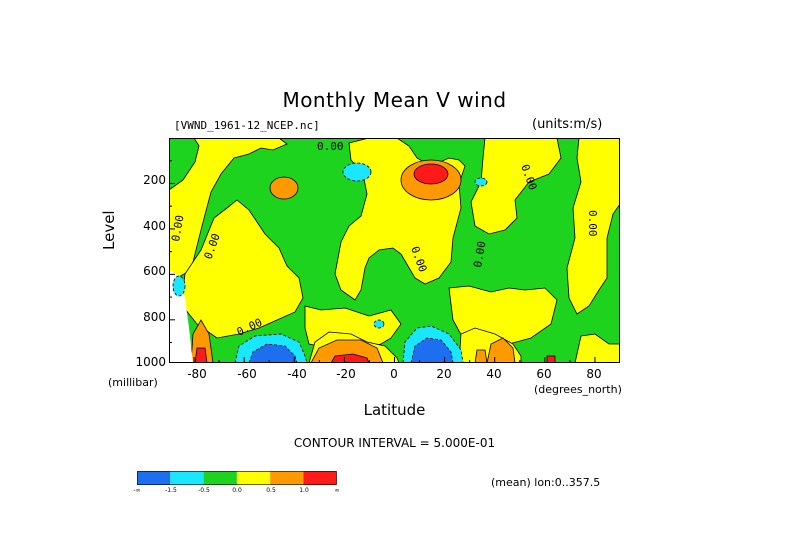  I want to click on fill-cyan-small-mid, so click(379, 324).